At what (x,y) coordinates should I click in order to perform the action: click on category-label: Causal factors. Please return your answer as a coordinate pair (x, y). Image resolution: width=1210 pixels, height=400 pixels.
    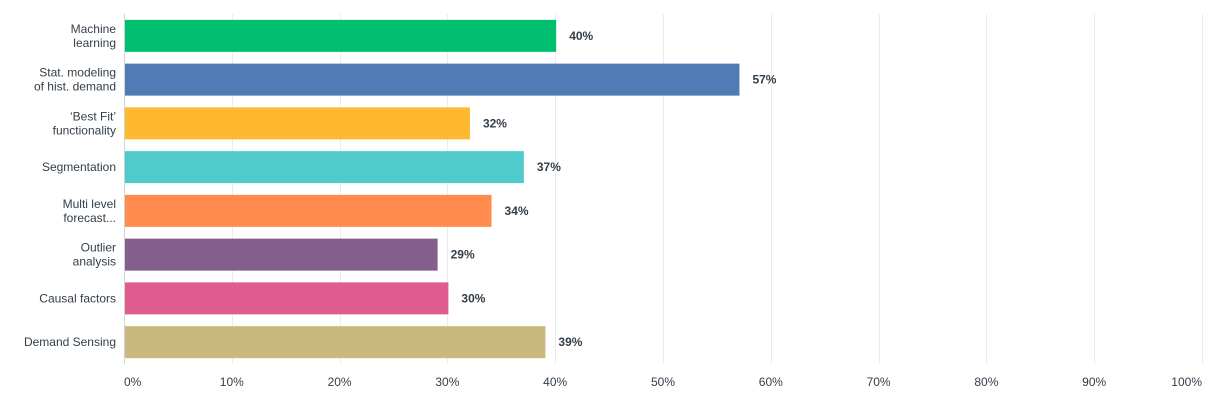
    Looking at the image, I should click on (77, 298).